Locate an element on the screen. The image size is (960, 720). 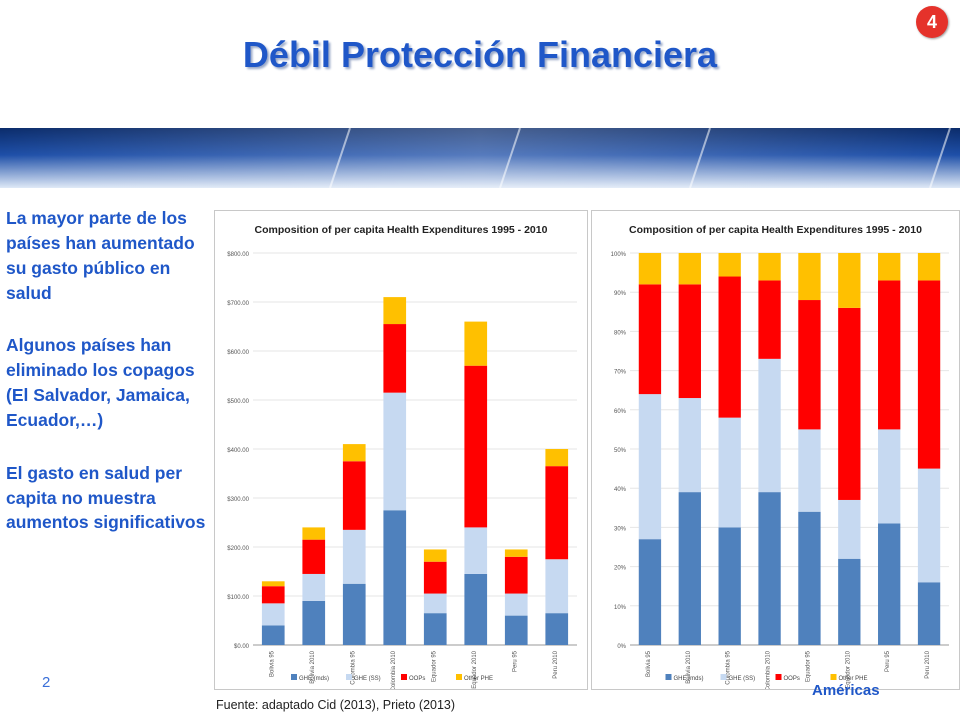
y-tick-label: 10% is located at coordinates (620, 608).